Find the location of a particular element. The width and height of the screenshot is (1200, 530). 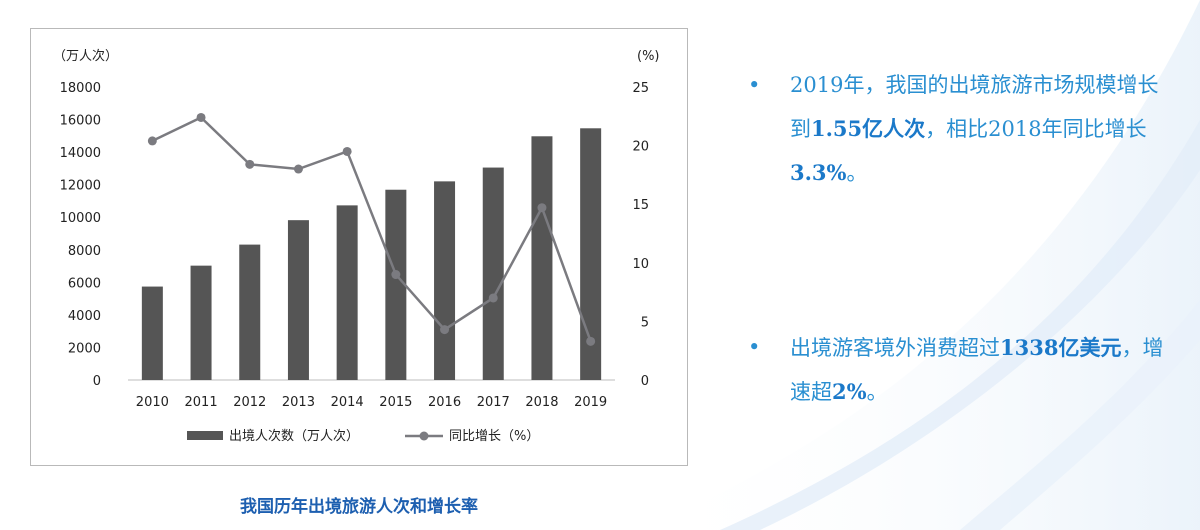

x-tick-label: 2019 is located at coordinates (590, 402).